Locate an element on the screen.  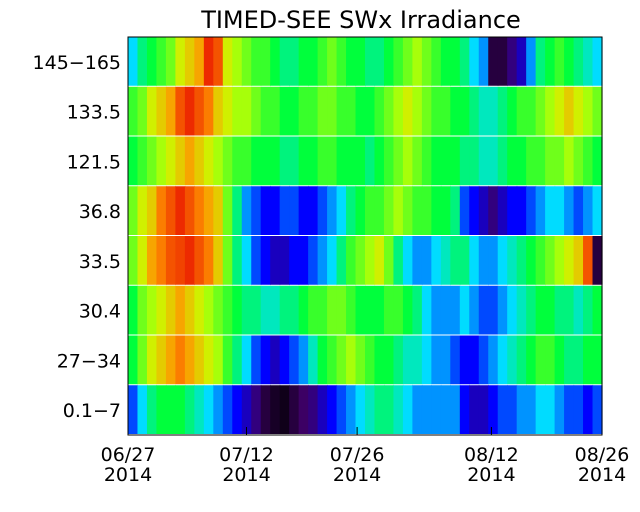
x-tick-label-date: 06/27 is located at coordinates (128, 455).